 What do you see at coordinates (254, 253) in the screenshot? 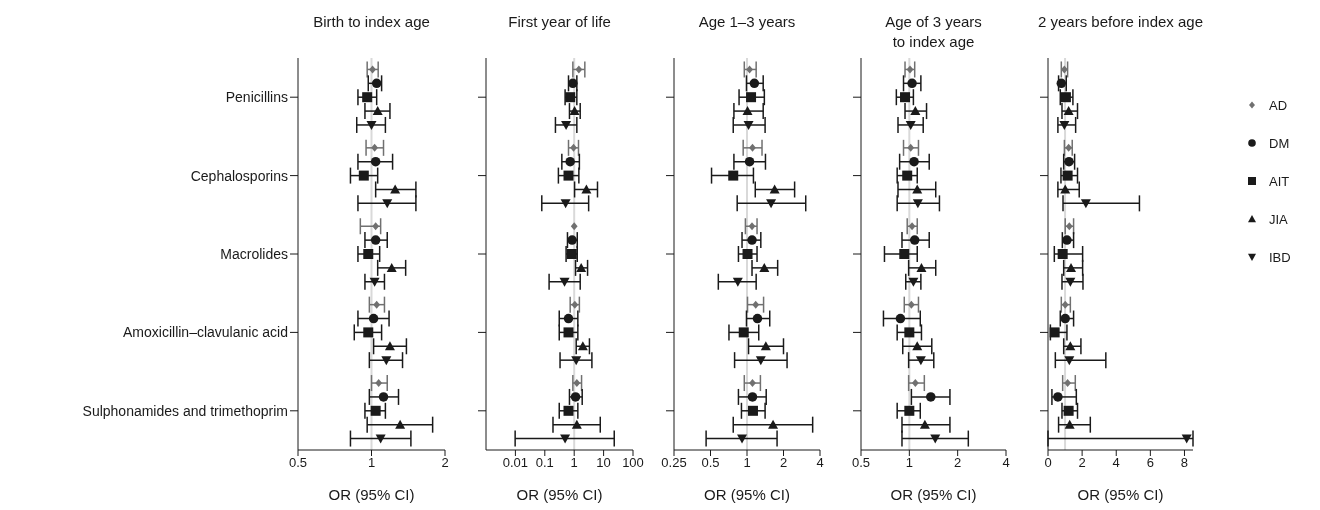
I see `y-tick-label: Macrolides` at bounding box center [254, 253].